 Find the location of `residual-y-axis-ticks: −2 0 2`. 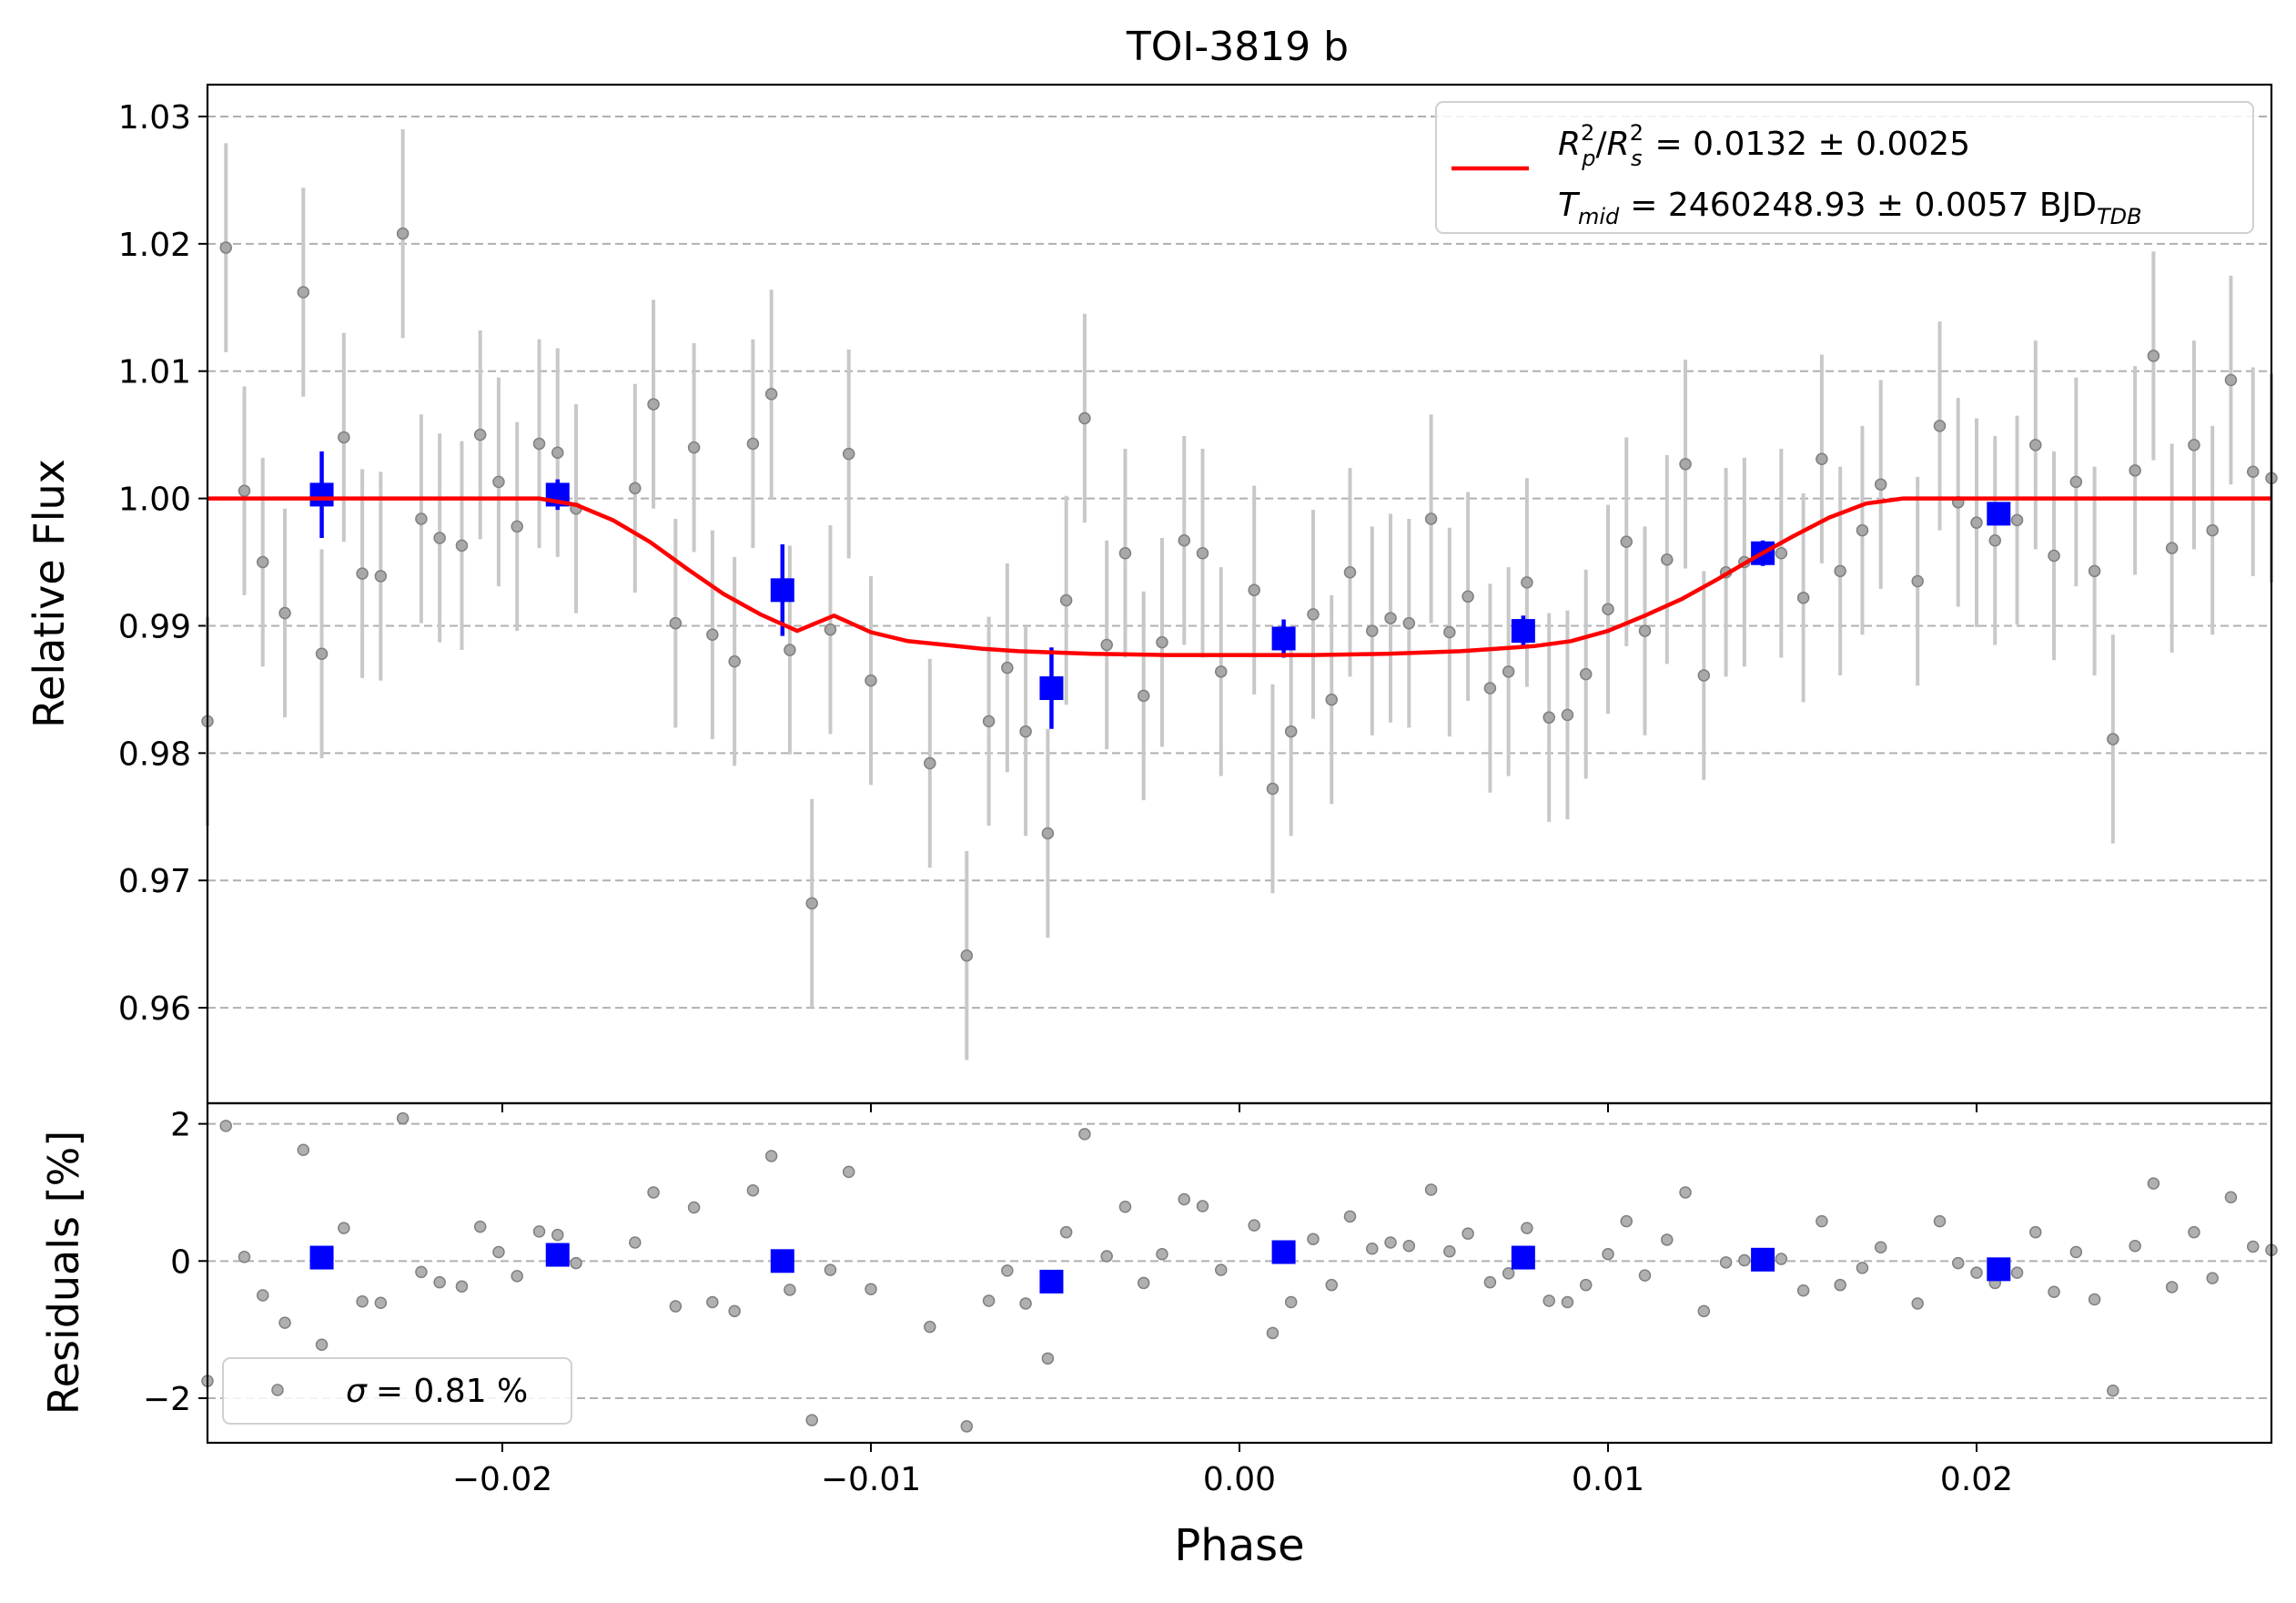

residual-y-axis-ticks: −2 0 2 is located at coordinates (175, 1262).